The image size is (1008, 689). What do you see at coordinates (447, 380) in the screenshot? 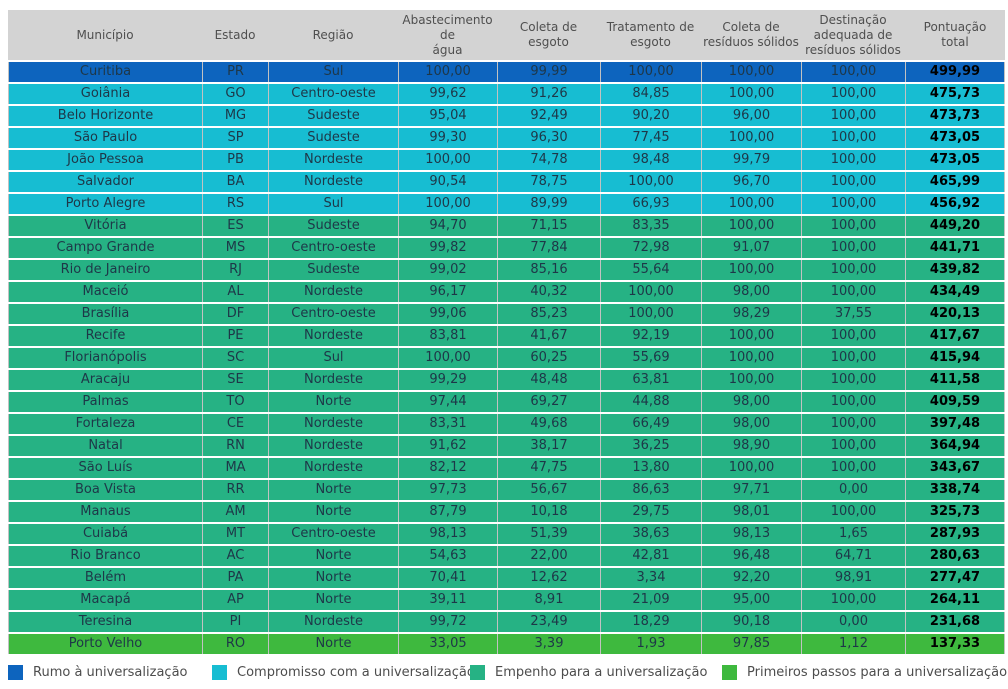
I see `cell-abastecimento-agua: 99,29` at bounding box center [447, 380].